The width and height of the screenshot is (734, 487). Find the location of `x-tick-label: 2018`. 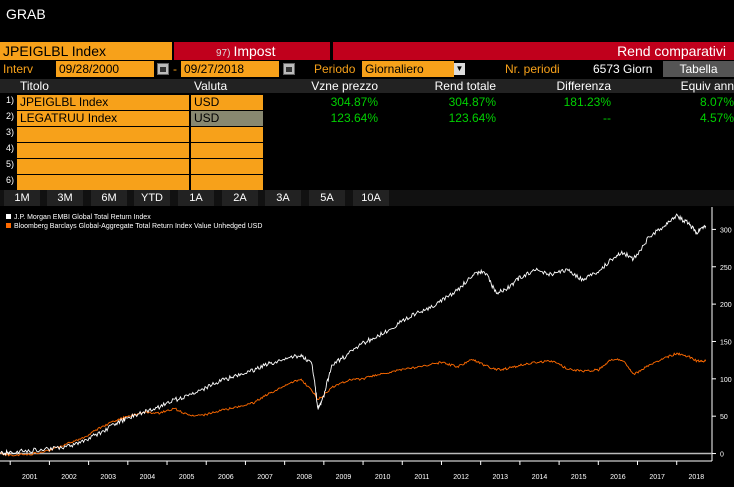

x-tick-label: 2018 is located at coordinates (697, 477).